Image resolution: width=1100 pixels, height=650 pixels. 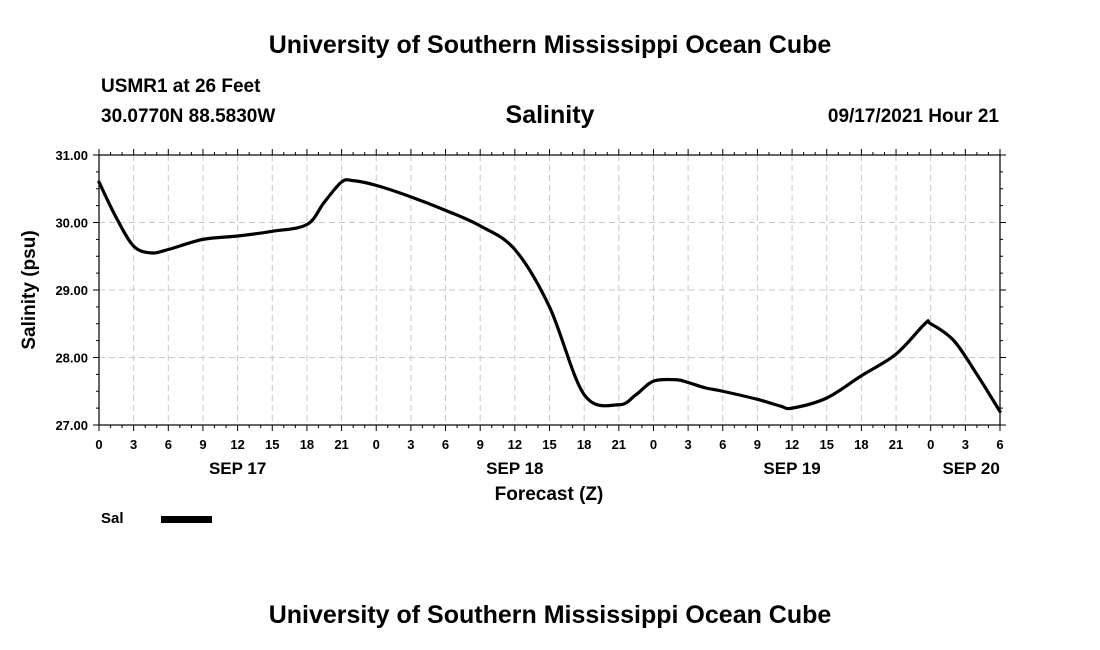 What do you see at coordinates (549, 494) in the screenshot?
I see `x-axis-label: Forecast (Z)` at bounding box center [549, 494].